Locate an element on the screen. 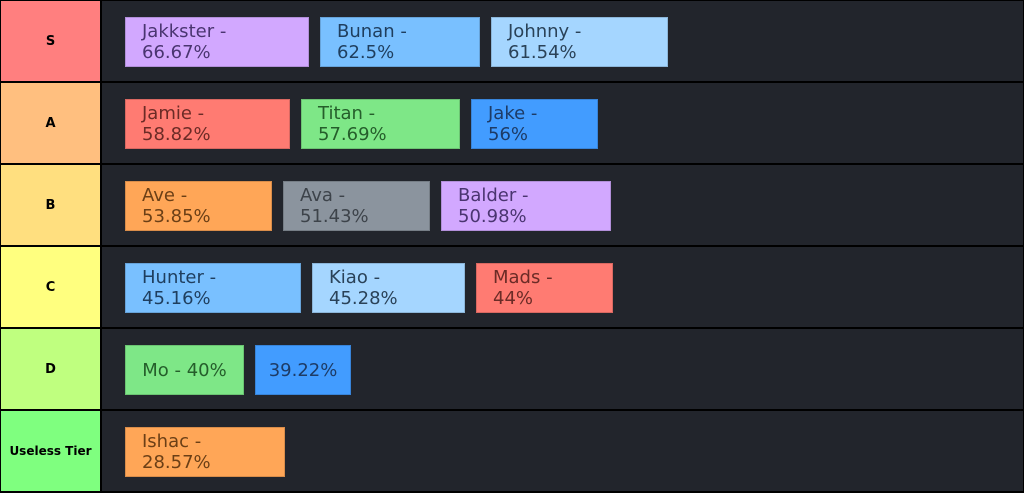 This screenshot has width=1024, height=493. tier-item-card: Ave - 53.85% is located at coordinates (198, 206).